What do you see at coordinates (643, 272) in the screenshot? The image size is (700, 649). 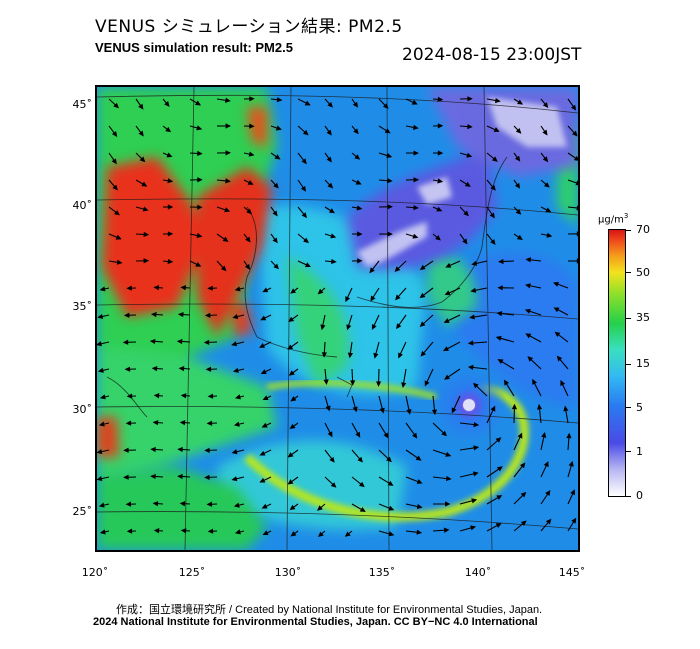 I see `colorbar-label-50: 50` at bounding box center [643, 272].